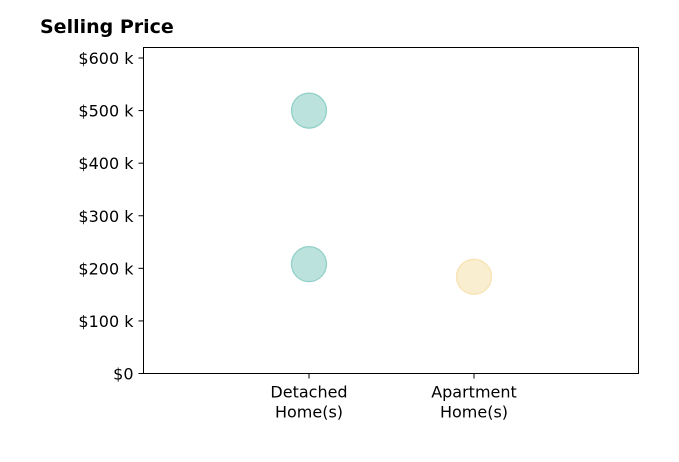 The height and width of the screenshot is (462, 679). What do you see at coordinates (106, 321) in the screenshot?
I see `y-tick-label: $100 k` at bounding box center [106, 321].